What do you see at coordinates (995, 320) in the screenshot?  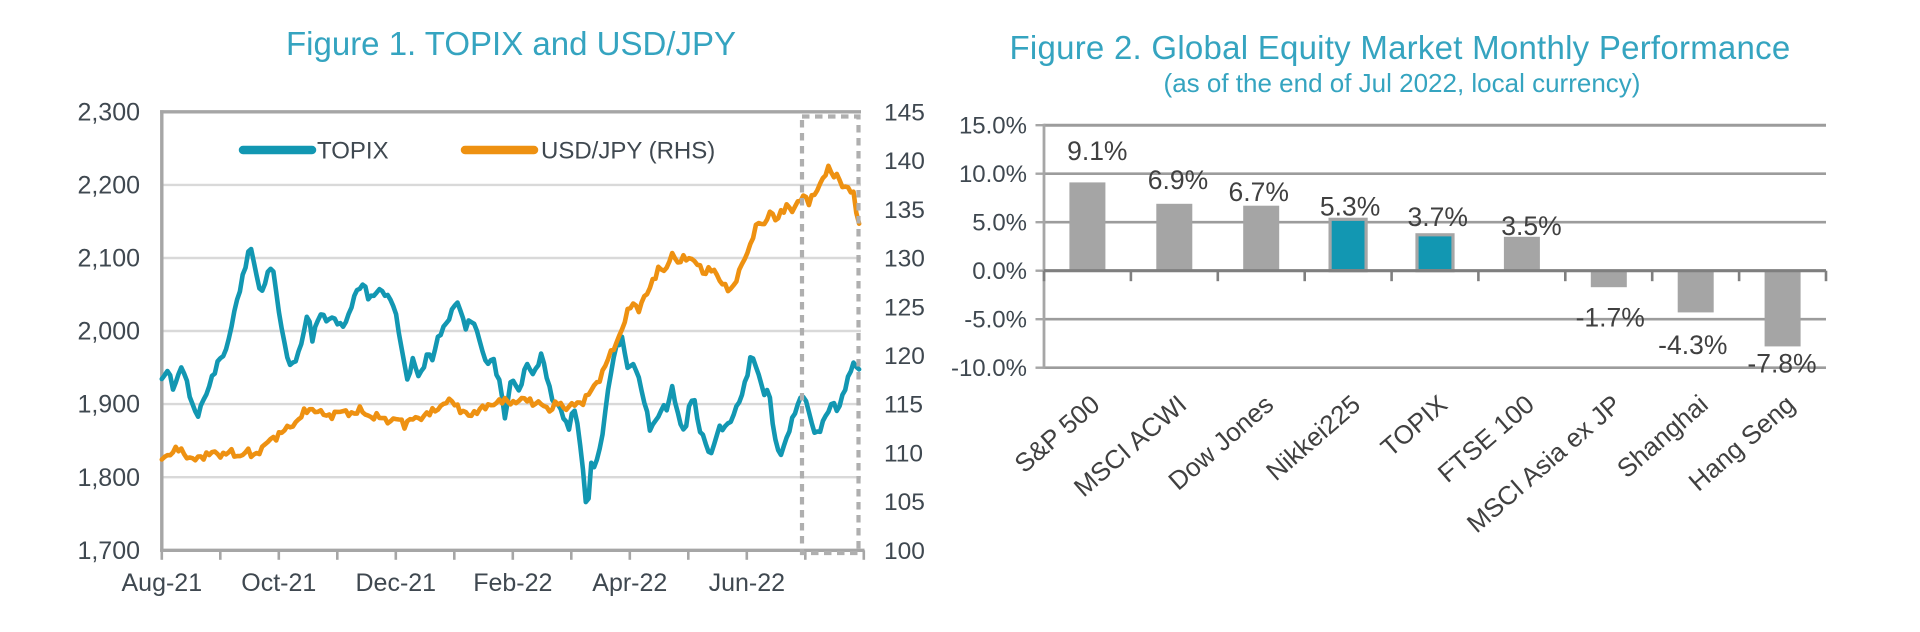 I see `svg-text: -5.0%` at bounding box center [995, 320].